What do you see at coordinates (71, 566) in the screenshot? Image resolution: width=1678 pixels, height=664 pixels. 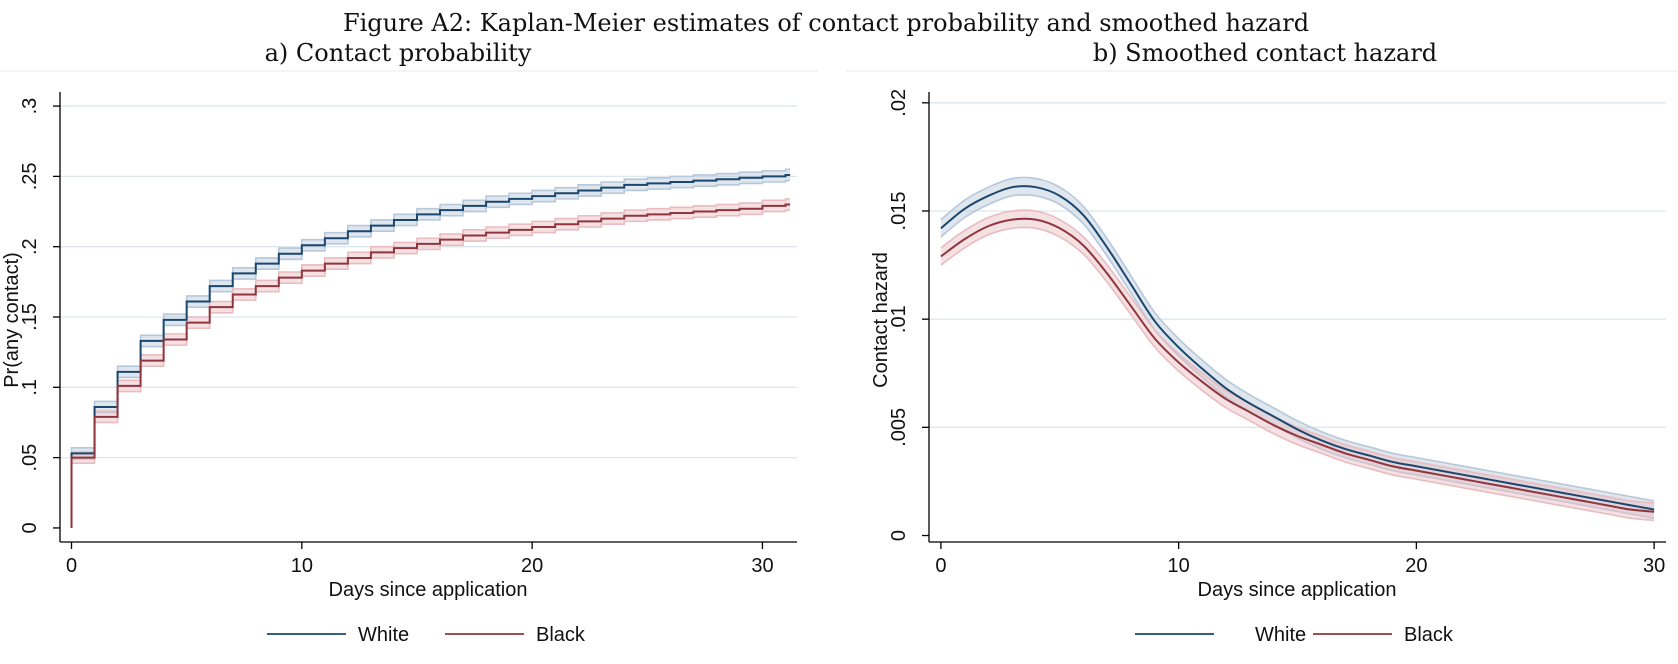 I see `panel-a-x-tick-label-0: 0` at bounding box center [71, 566].